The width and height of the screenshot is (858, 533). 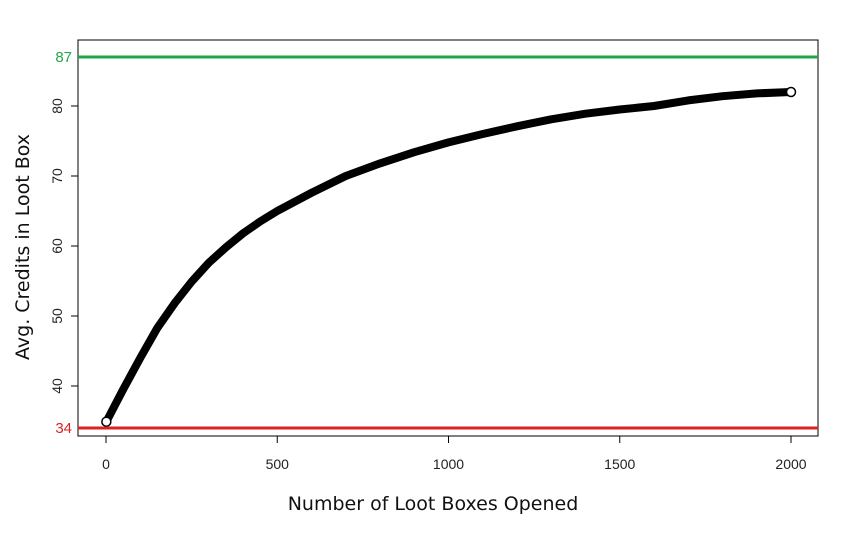 What do you see at coordinates (63, 428) in the screenshot?
I see `reference-line-label: 34` at bounding box center [63, 428].